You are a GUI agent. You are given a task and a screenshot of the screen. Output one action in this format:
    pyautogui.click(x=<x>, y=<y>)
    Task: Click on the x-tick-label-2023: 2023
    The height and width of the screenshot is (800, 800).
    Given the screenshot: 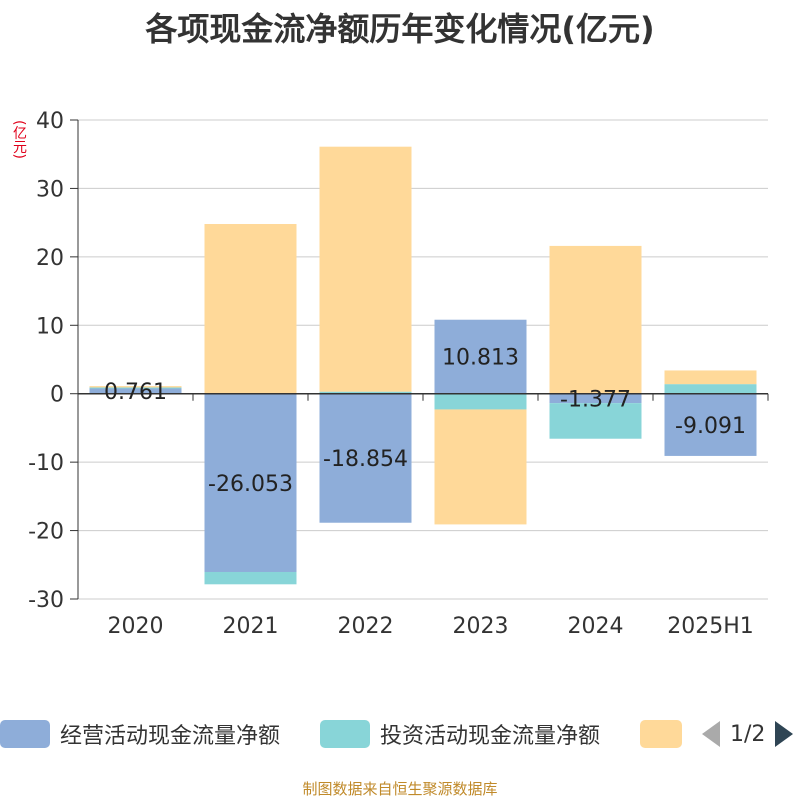 What is the action you would take?
    pyautogui.click(x=481, y=626)
    